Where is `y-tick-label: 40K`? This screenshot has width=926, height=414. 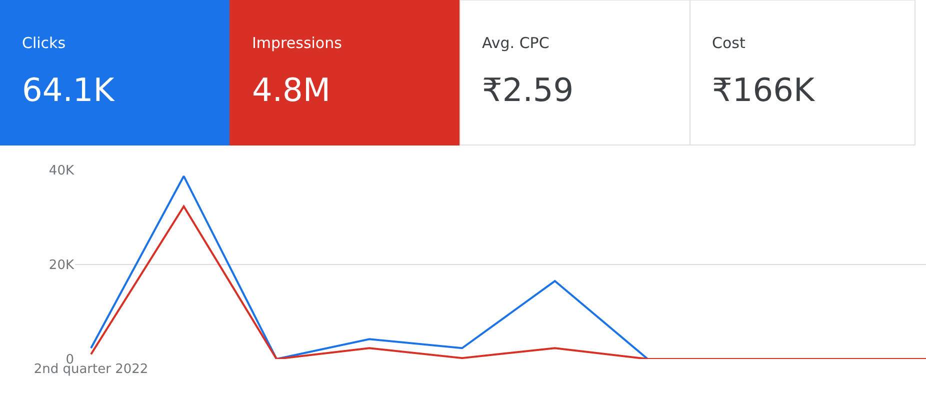
y-tick-label: 40K is located at coordinates (61, 171).